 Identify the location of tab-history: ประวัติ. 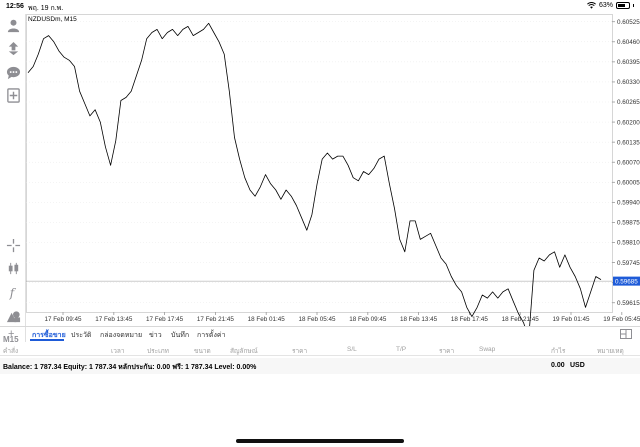
(81, 335).